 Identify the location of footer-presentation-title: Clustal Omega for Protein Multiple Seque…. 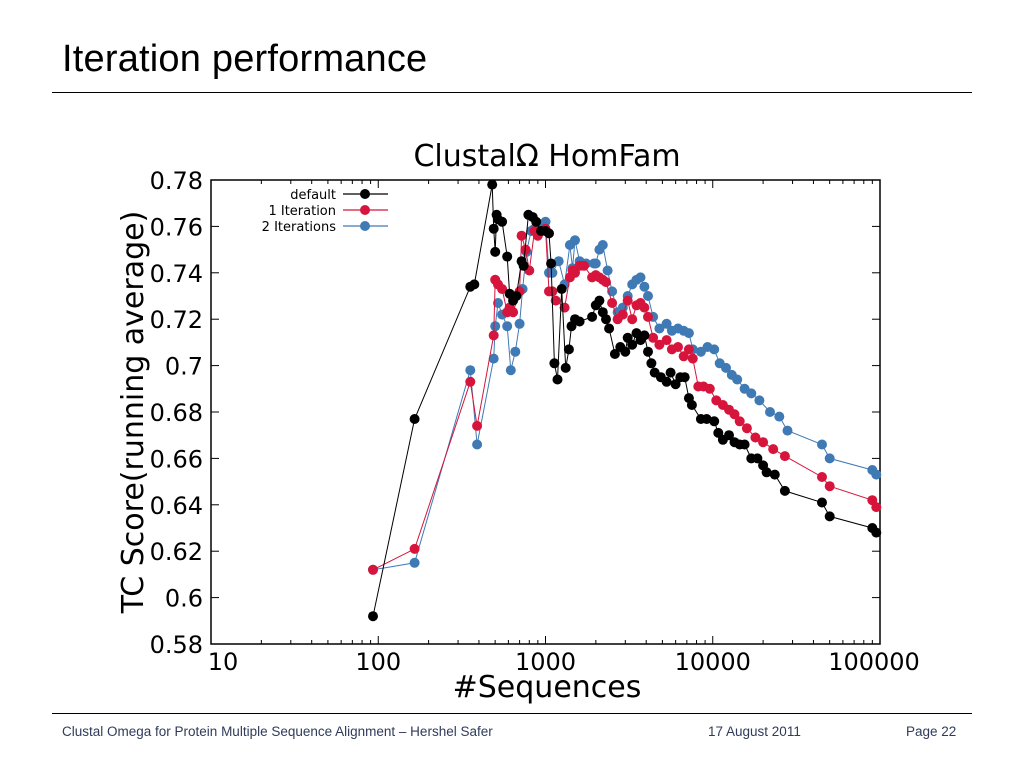
(277, 731).